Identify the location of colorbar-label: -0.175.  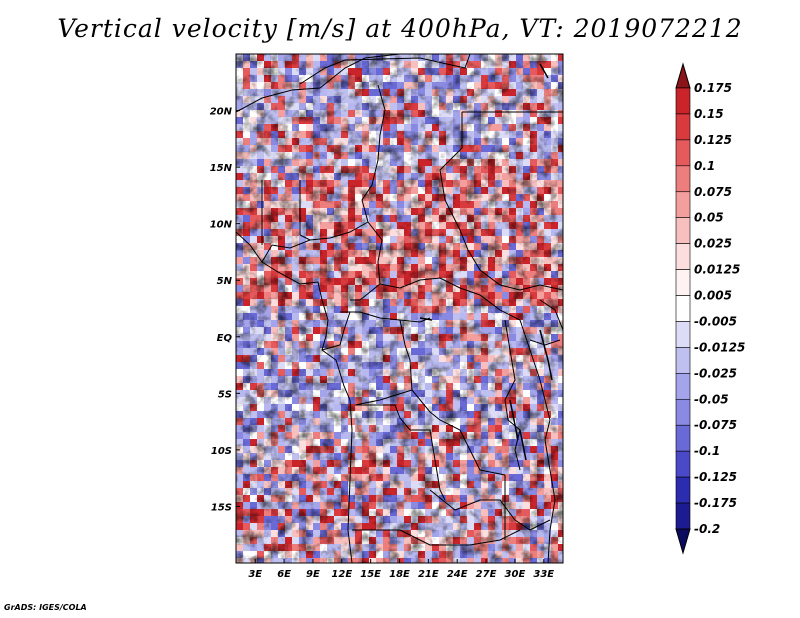
(715, 503).